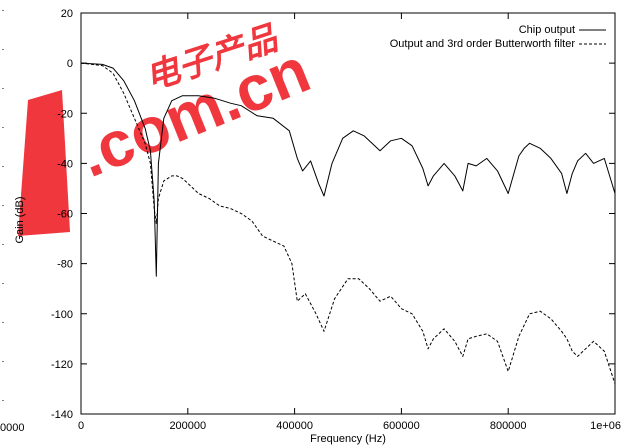 This screenshot has width=641, height=448. Describe the element at coordinates (65, 114) in the screenshot. I see `y-tick-label: -20` at that location.